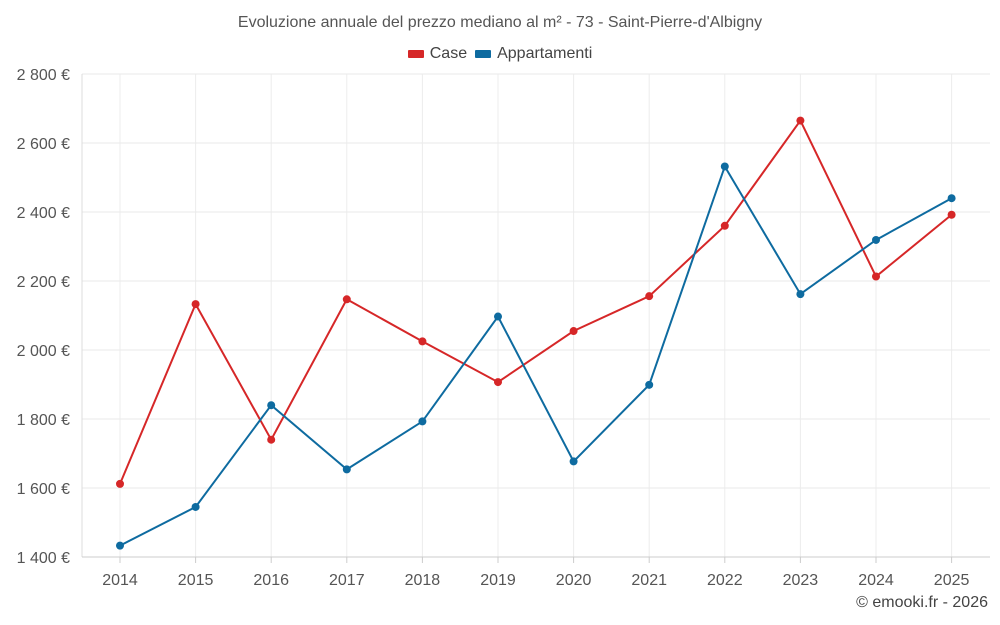  I want to click on y-tick-label: 2 400 €, so click(43, 213).